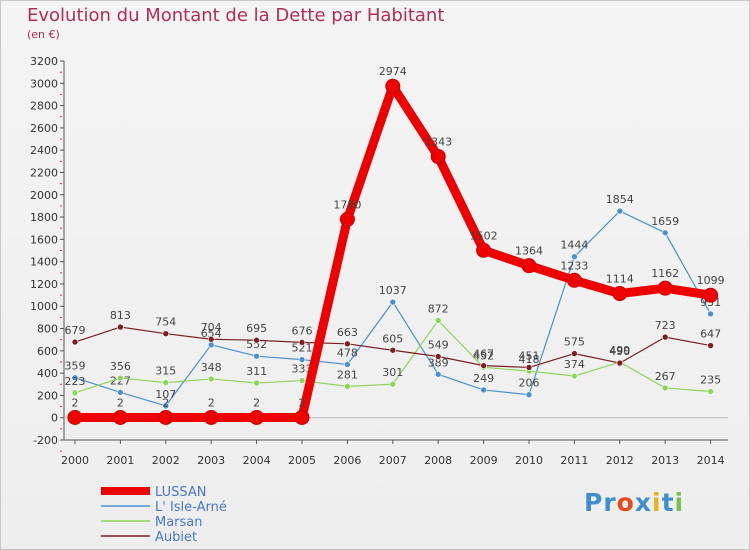  I want to click on y-tick-label: 2000, so click(44, 195).